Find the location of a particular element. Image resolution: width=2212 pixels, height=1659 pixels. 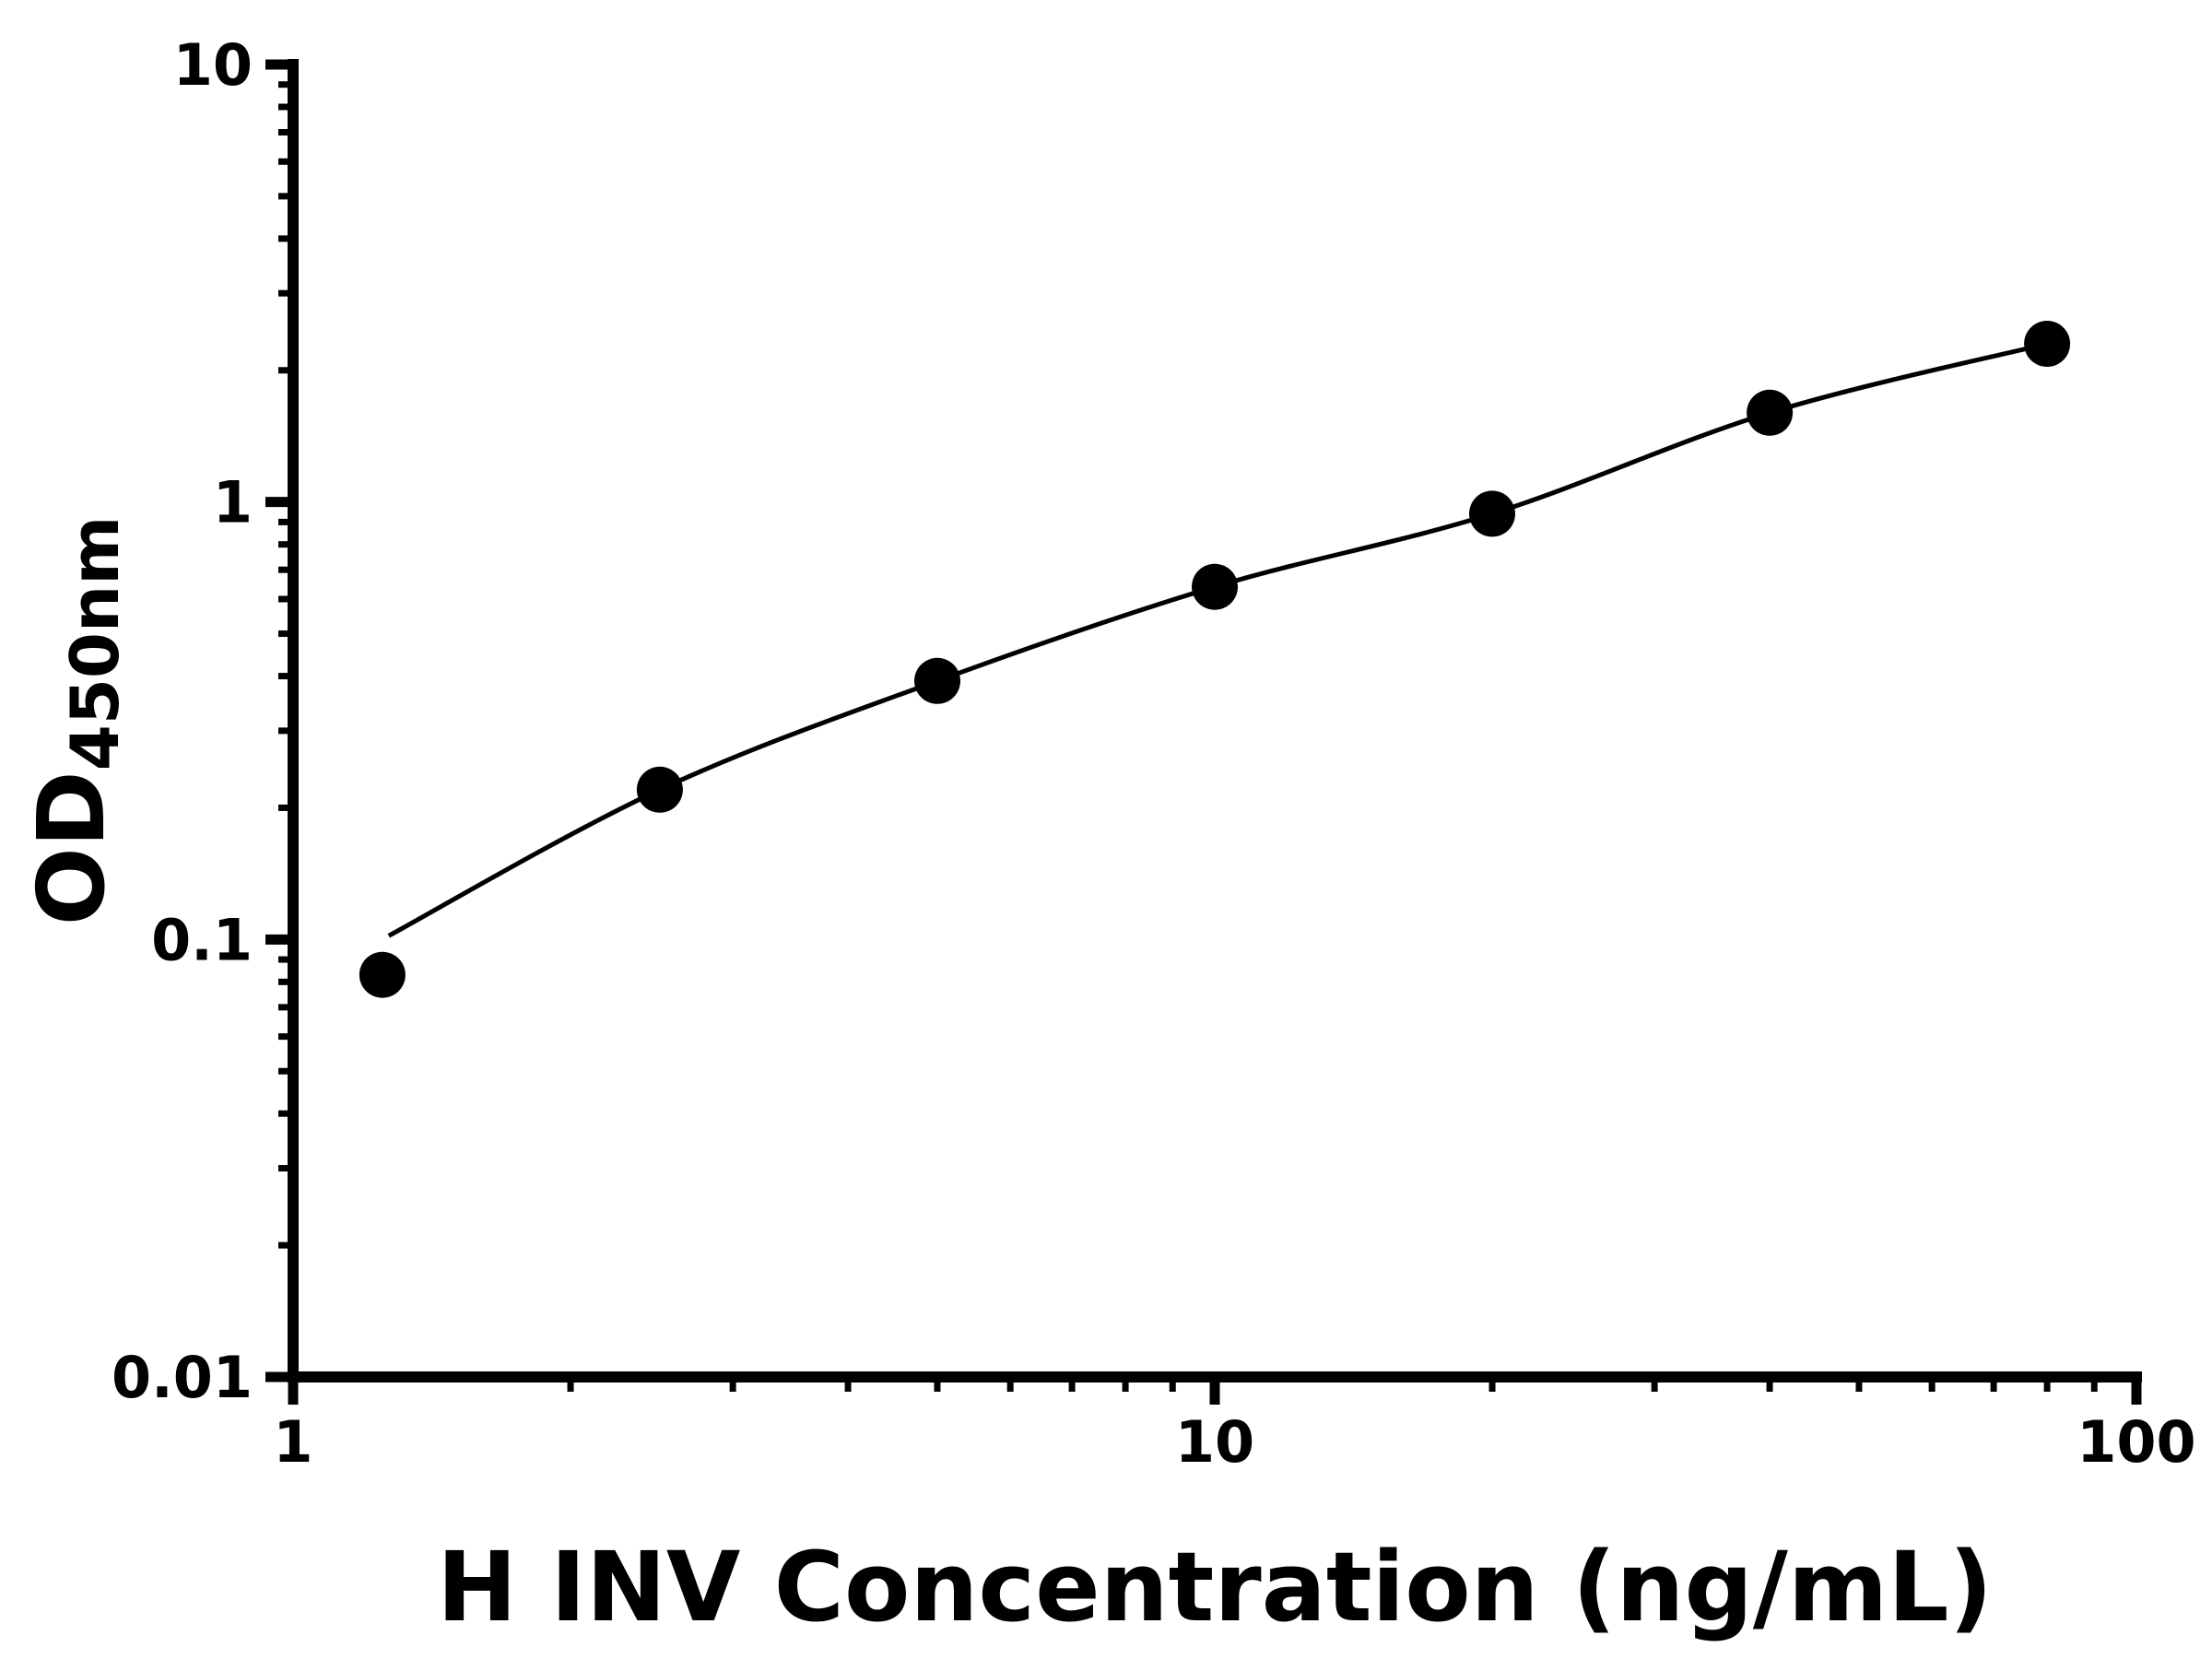

y-axis-title-subscript: 450nm is located at coordinates (95, 643).